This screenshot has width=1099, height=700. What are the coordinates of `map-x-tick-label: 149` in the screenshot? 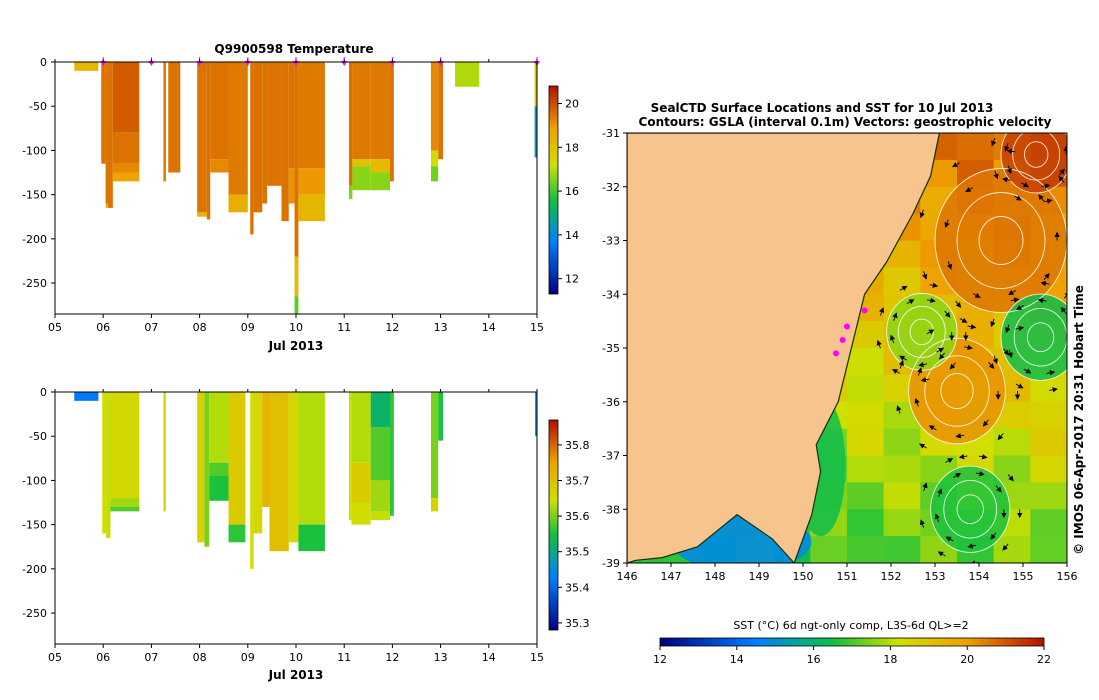 It's located at (759, 576).